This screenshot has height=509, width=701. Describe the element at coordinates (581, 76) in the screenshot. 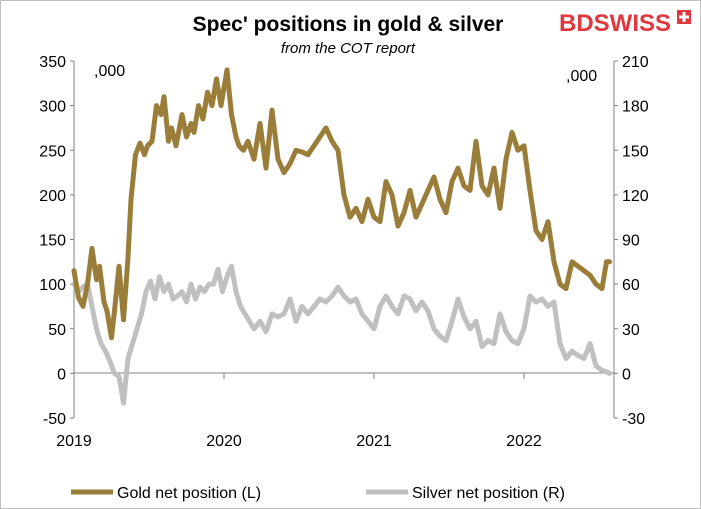

I see `right-unit-label: ,000` at that location.